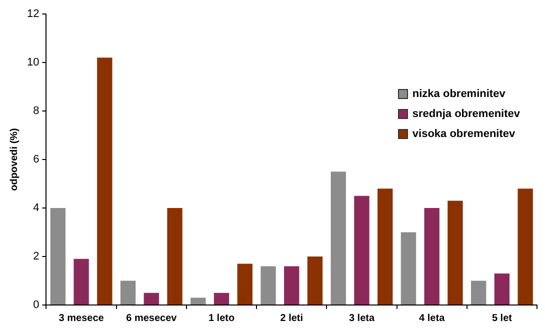 The height and width of the screenshot is (331, 545). I want to click on y-axis-title: odpovedi (%), so click(14, 159).